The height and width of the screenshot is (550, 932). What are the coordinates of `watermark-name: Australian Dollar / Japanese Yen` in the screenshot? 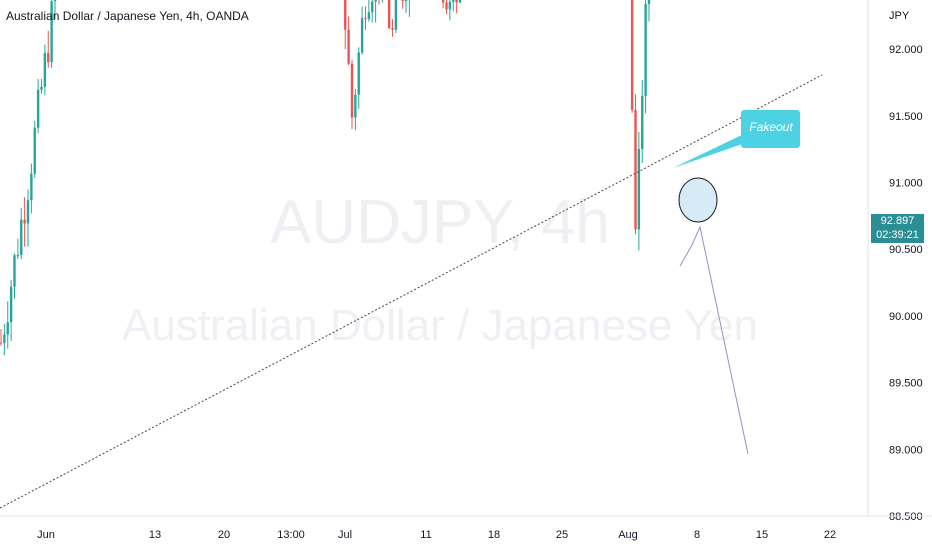 It's located at (440, 325).